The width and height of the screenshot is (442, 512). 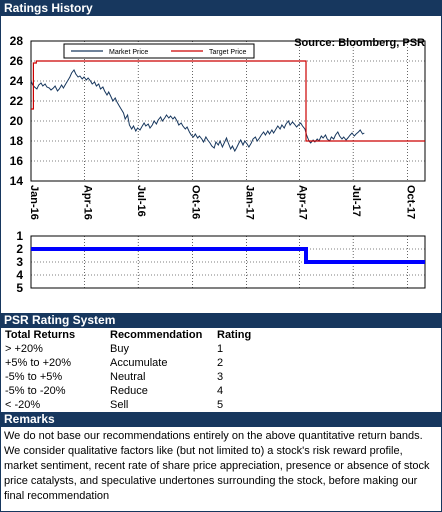 I want to click on returns-cell: -5% to -20%, so click(x=35, y=391).